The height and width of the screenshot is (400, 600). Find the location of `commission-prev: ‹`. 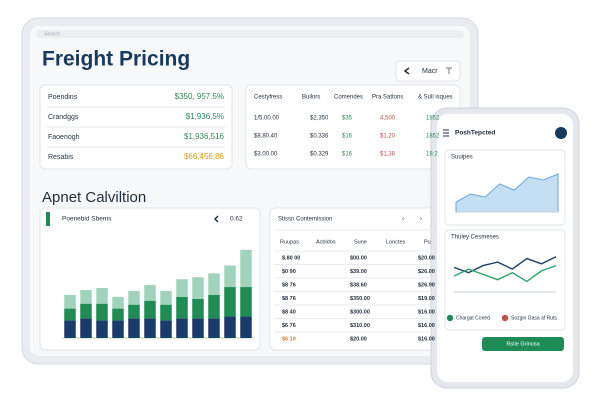

commission-prev: ‹ is located at coordinates (403, 220).